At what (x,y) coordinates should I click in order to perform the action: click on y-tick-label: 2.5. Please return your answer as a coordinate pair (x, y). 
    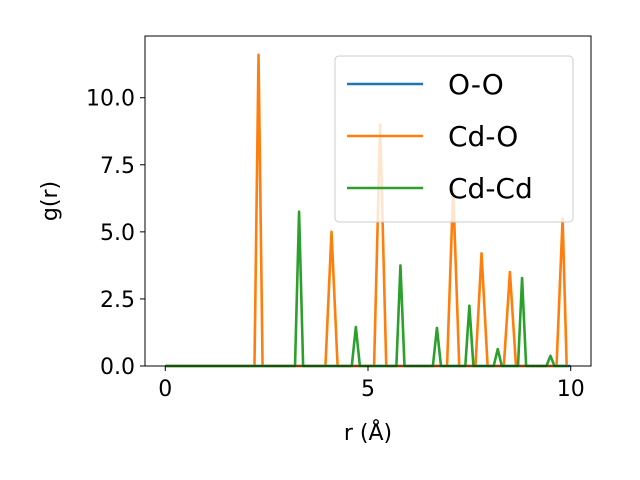
    Looking at the image, I should click on (117, 300).